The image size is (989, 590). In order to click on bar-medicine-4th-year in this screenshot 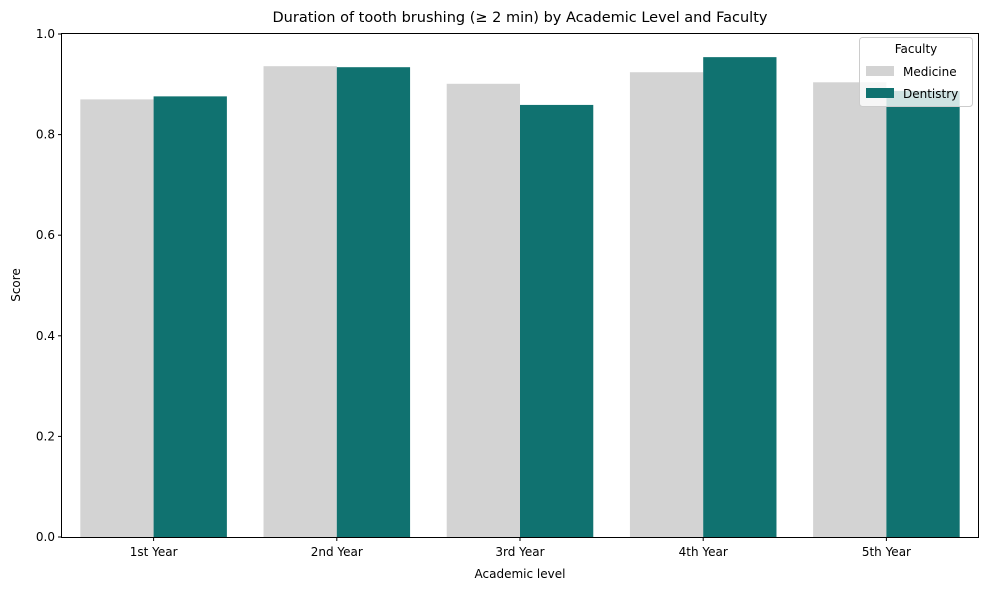, I will do `click(666, 304)`.